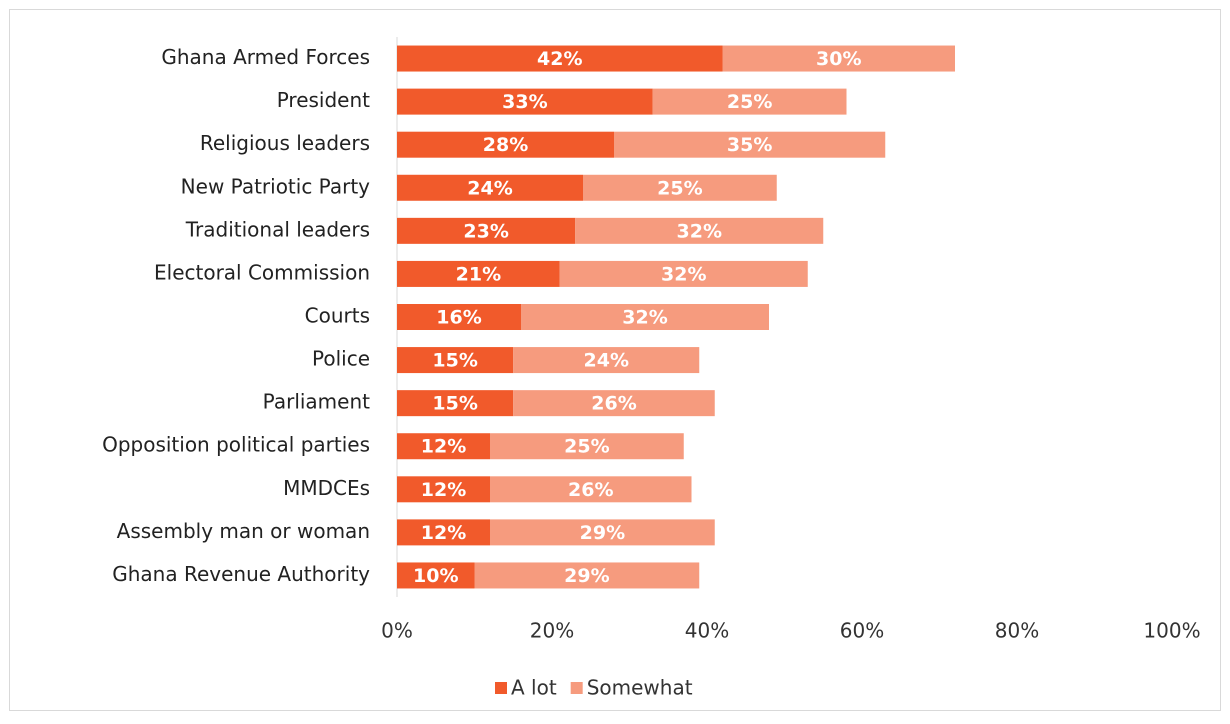 This screenshot has width=1230, height=724. What do you see at coordinates (285, 143) in the screenshot?
I see `category-label: Religious leaders` at bounding box center [285, 143].